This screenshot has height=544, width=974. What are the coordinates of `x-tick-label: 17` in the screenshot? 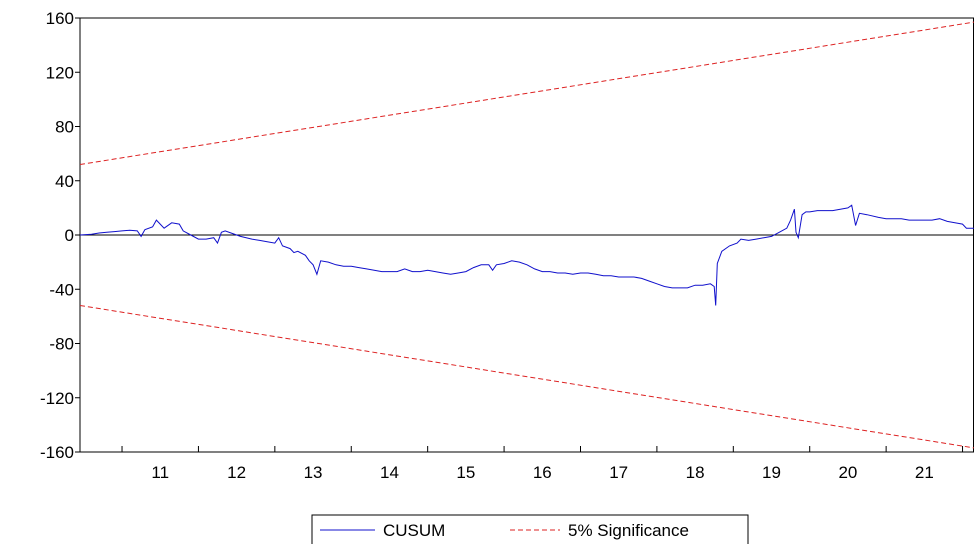 It's located at (618, 472).